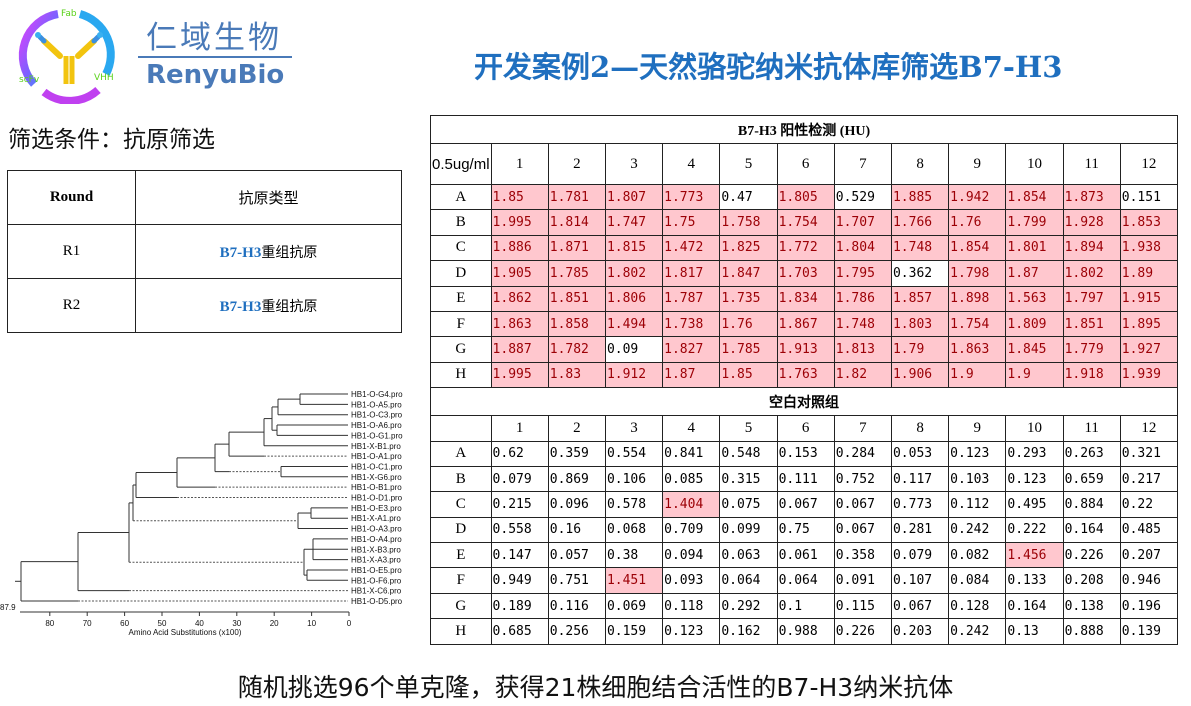 The image size is (1191, 706). What do you see at coordinates (748, 248) in the screenshot?
I see `positive-value-cell: 1.825` at bounding box center [748, 248].